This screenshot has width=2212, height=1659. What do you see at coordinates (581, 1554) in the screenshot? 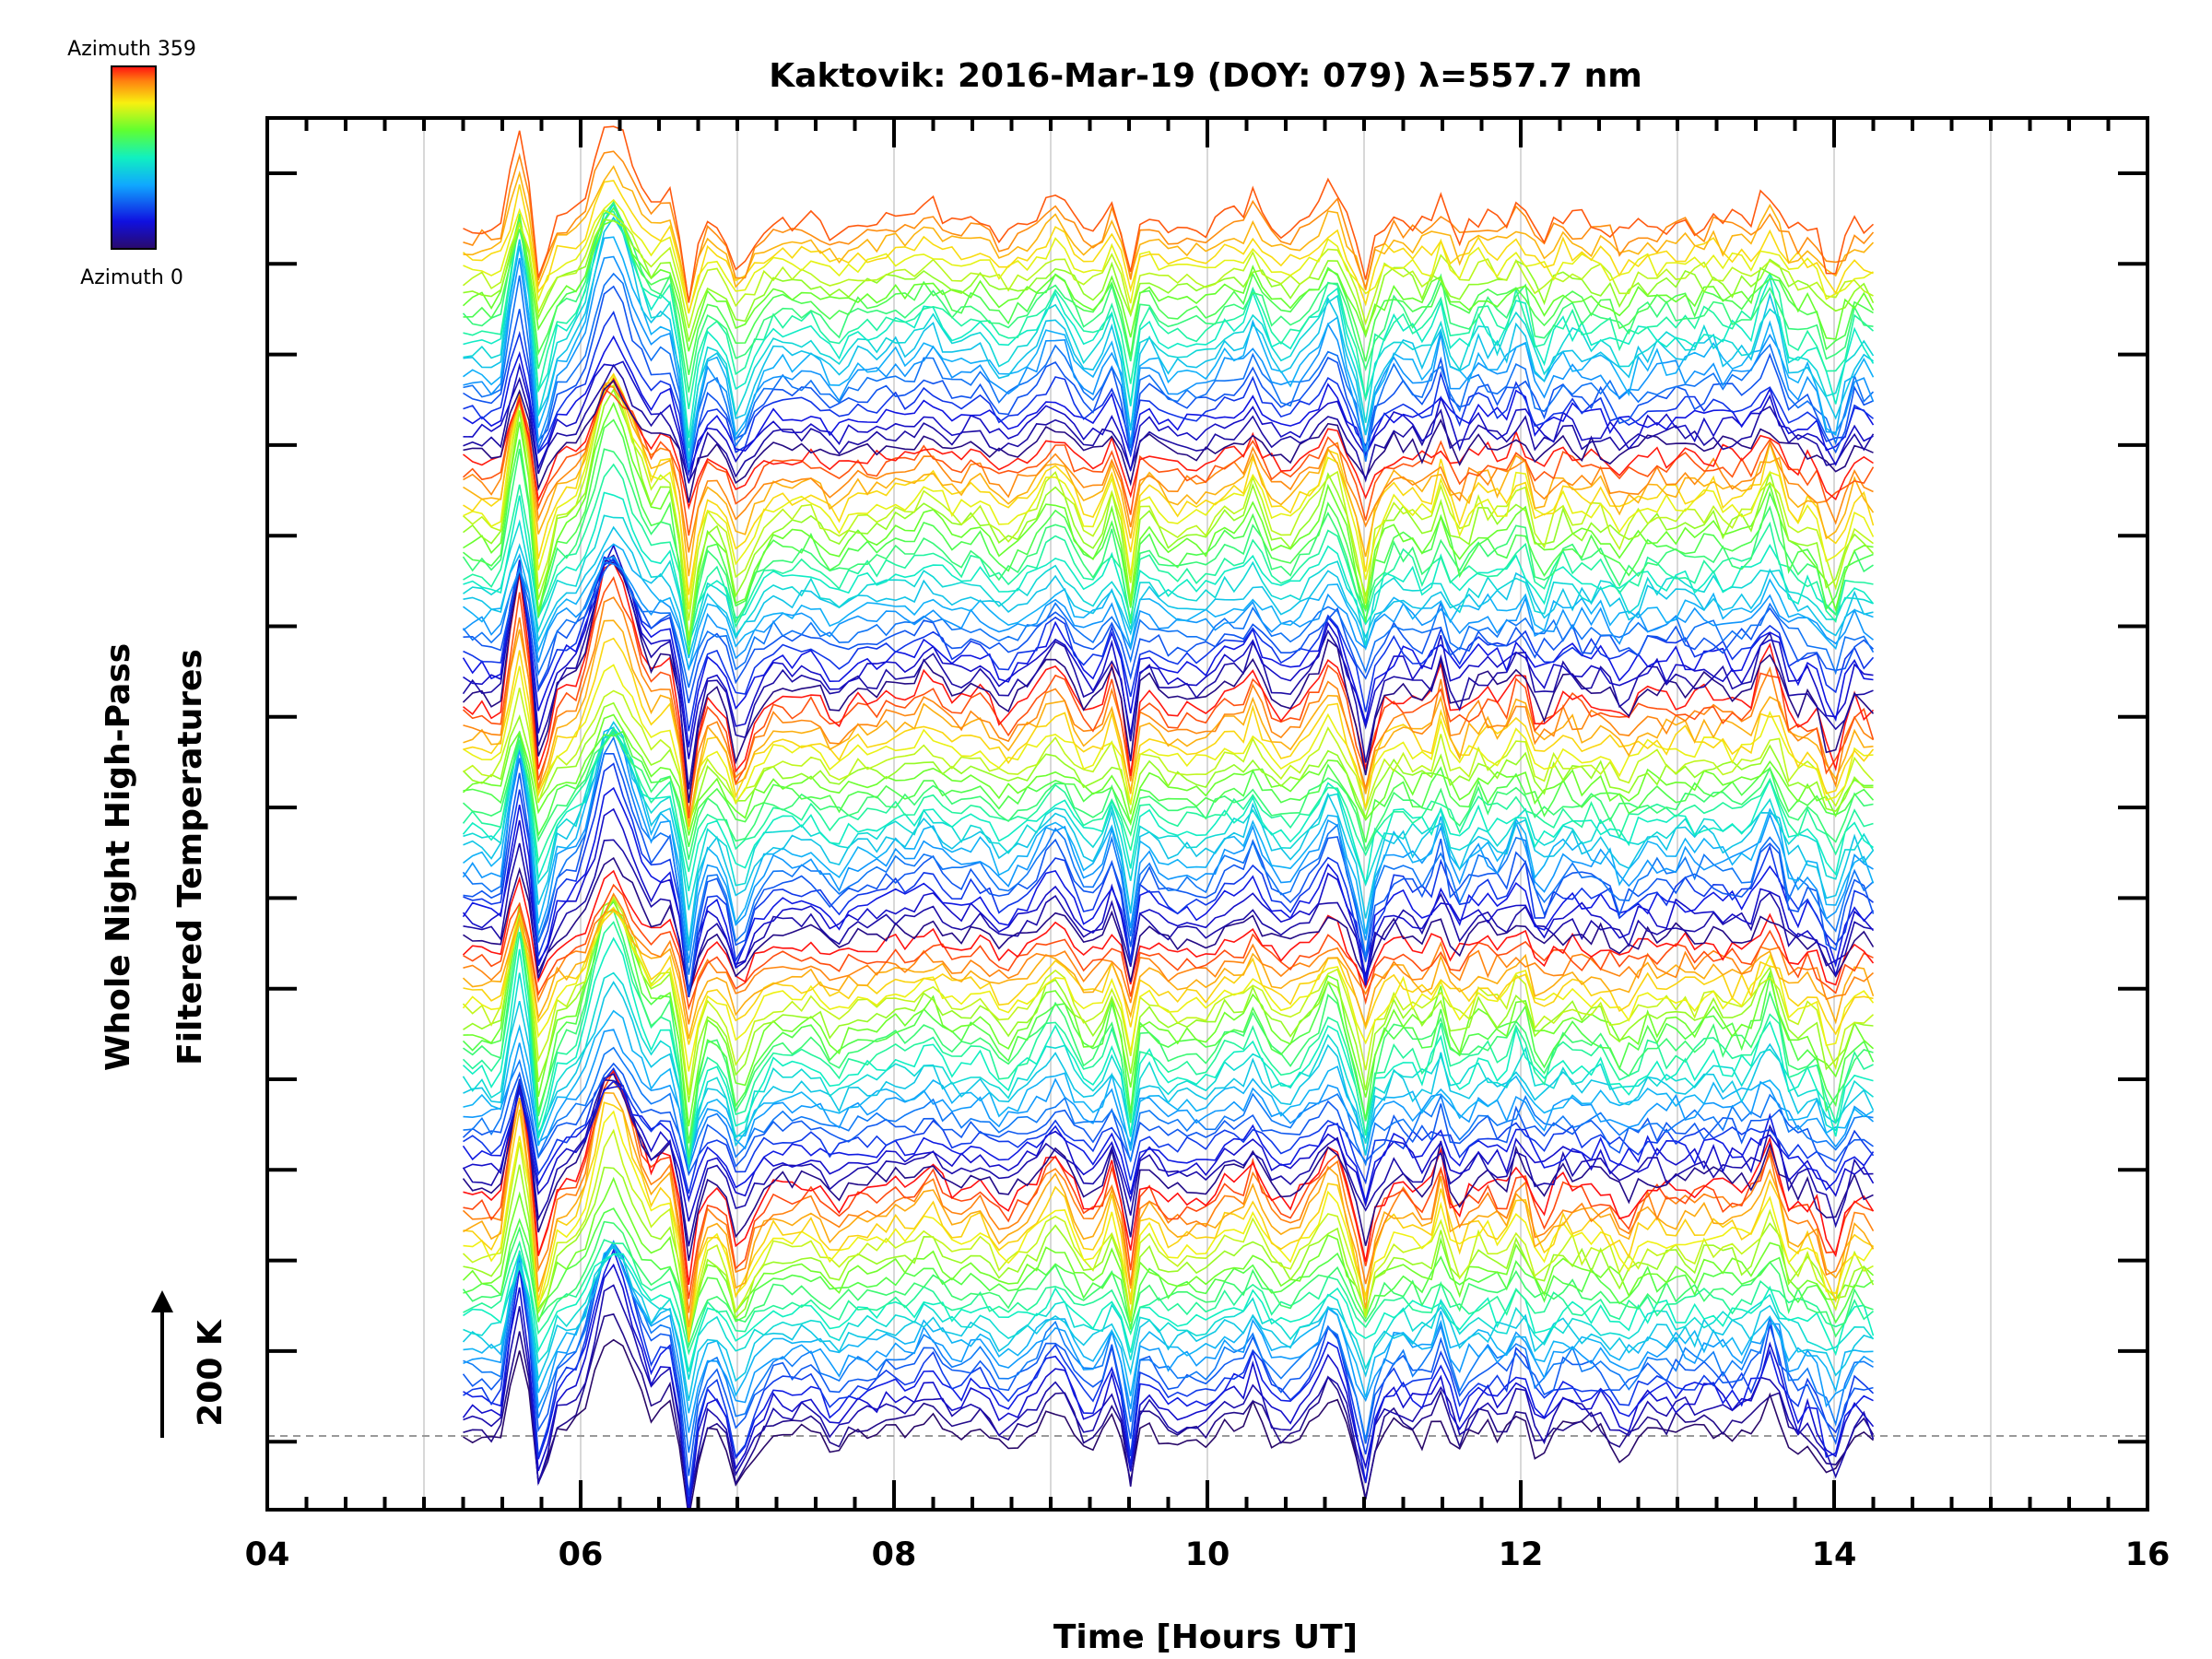
I see `x-tick-label-06: 06` at bounding box center [581, 1554].